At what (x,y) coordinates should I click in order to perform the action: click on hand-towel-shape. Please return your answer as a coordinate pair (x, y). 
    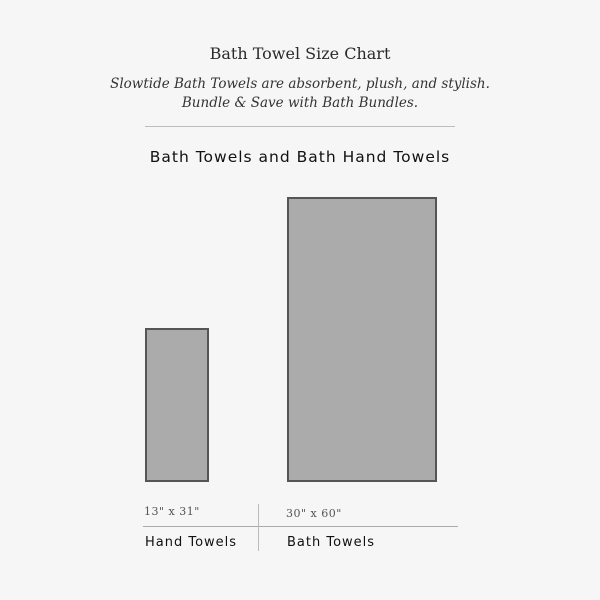
    Looking at the image, I should click on (177, 405).